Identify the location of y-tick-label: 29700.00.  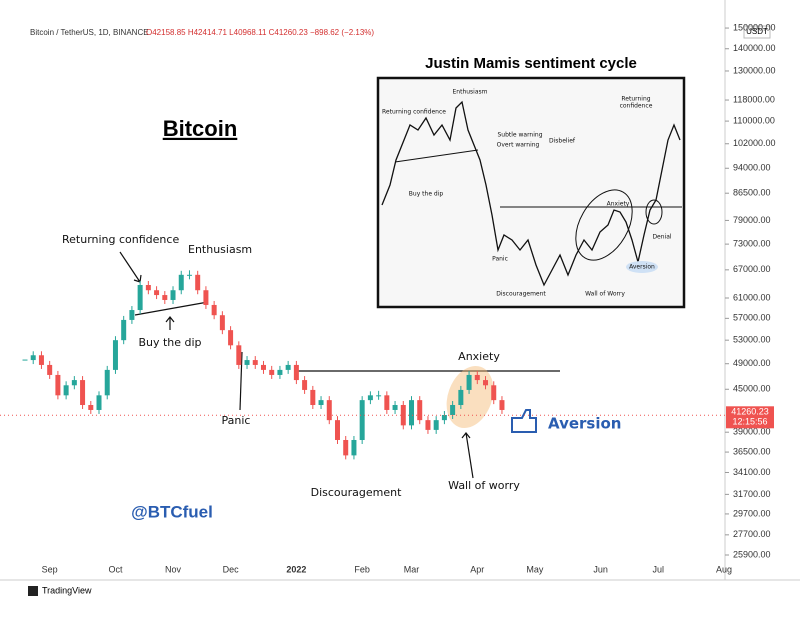
(752, 513).